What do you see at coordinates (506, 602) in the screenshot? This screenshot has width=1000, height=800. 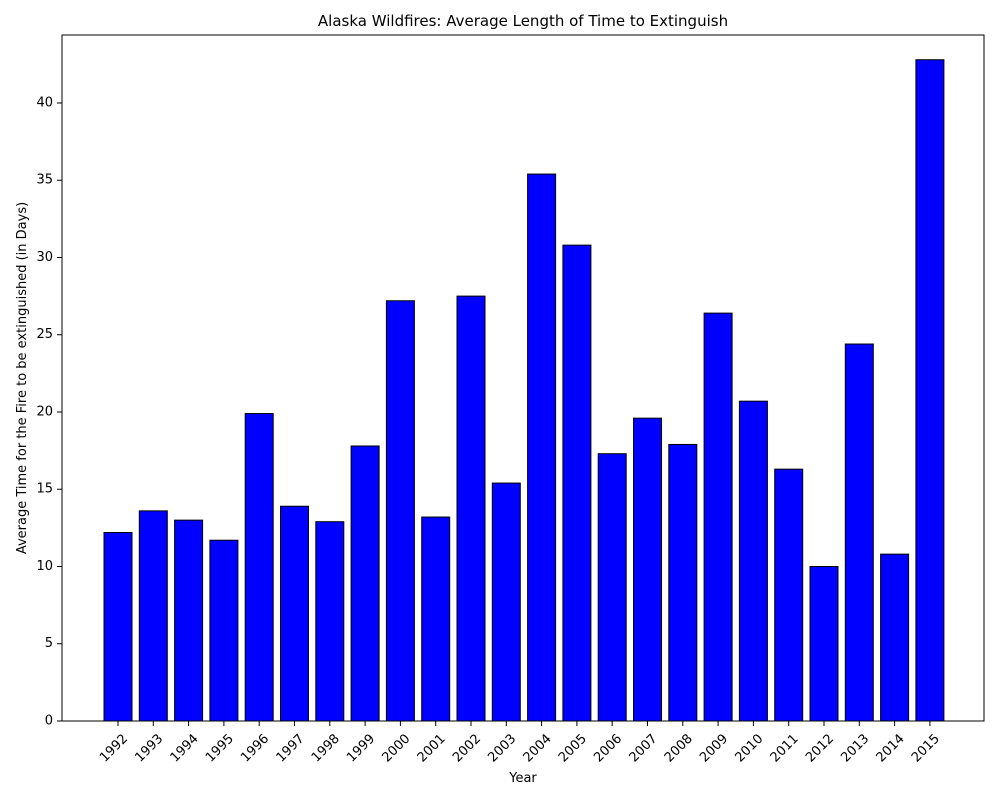 I see `bar-2003` at bounding box center [506, 602].